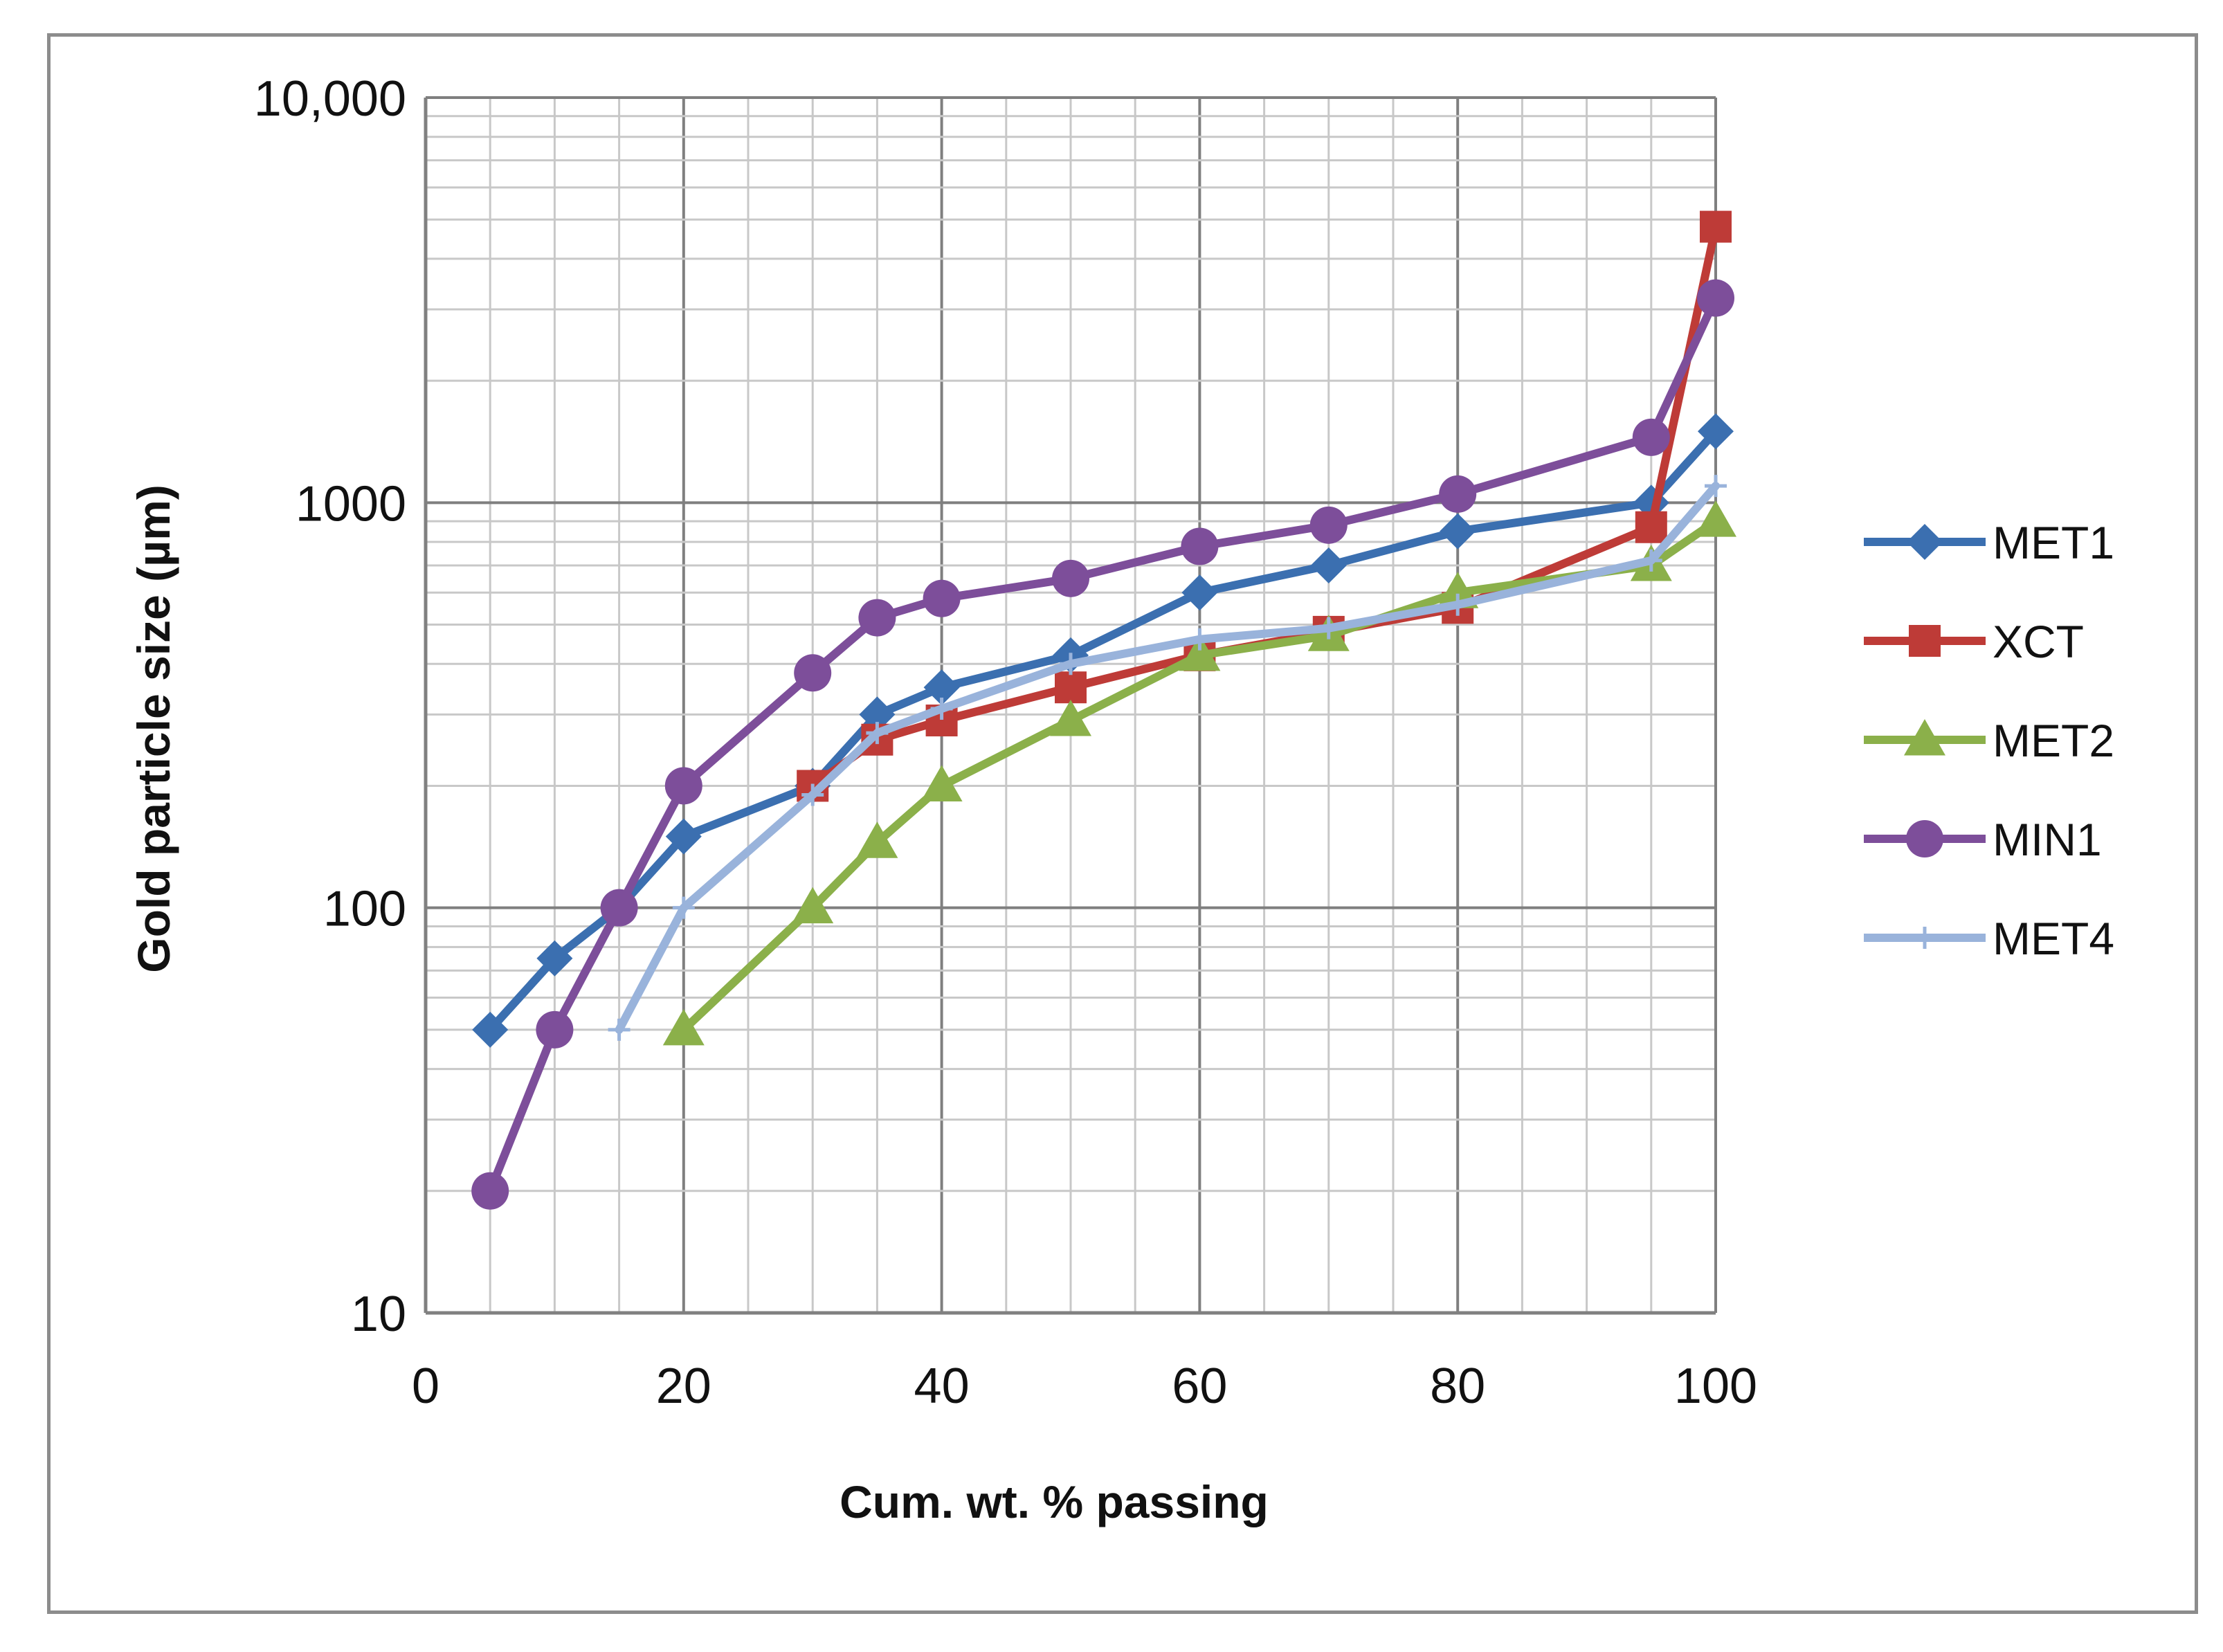 Image resolution: width=2223 pixels, height=1652 pixels. I want to click on x-tick-label: 20, so click(683, 1386).